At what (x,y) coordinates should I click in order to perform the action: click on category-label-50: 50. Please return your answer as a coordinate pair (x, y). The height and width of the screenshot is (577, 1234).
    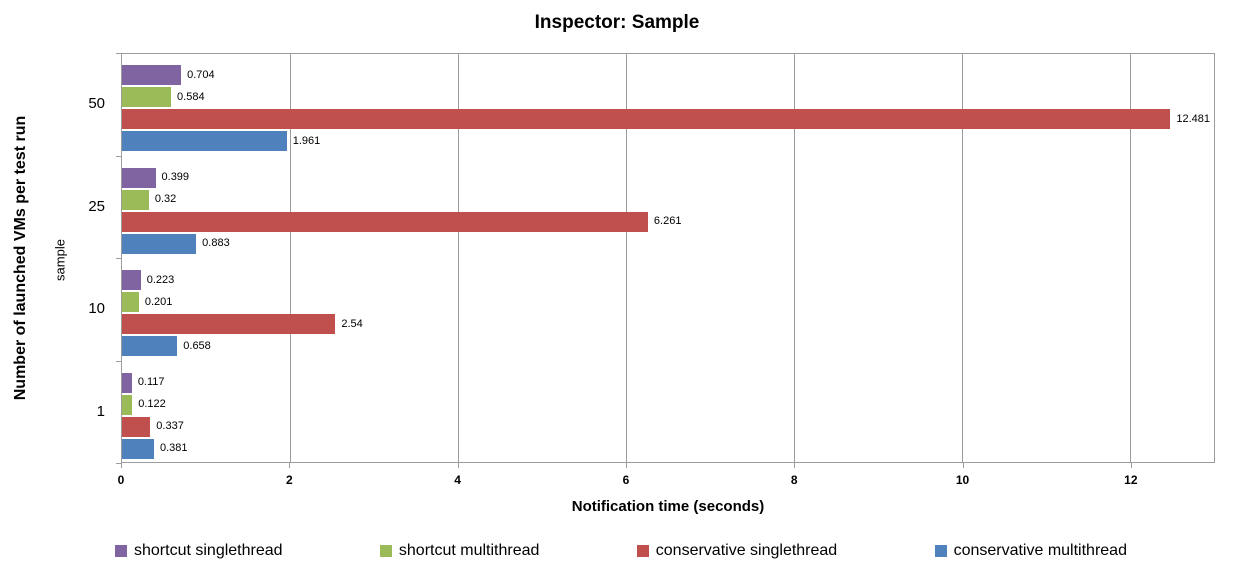
    Looking at the image, I should click on (96, 104).